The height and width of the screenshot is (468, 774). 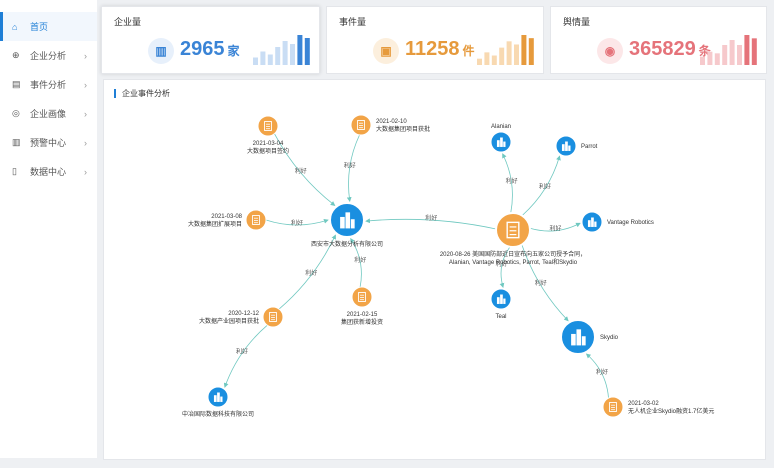 What do you see at coordinates (15, 26) in the screenshot?
I see `home-icon: ⌂` at bounding box center [15, 26].